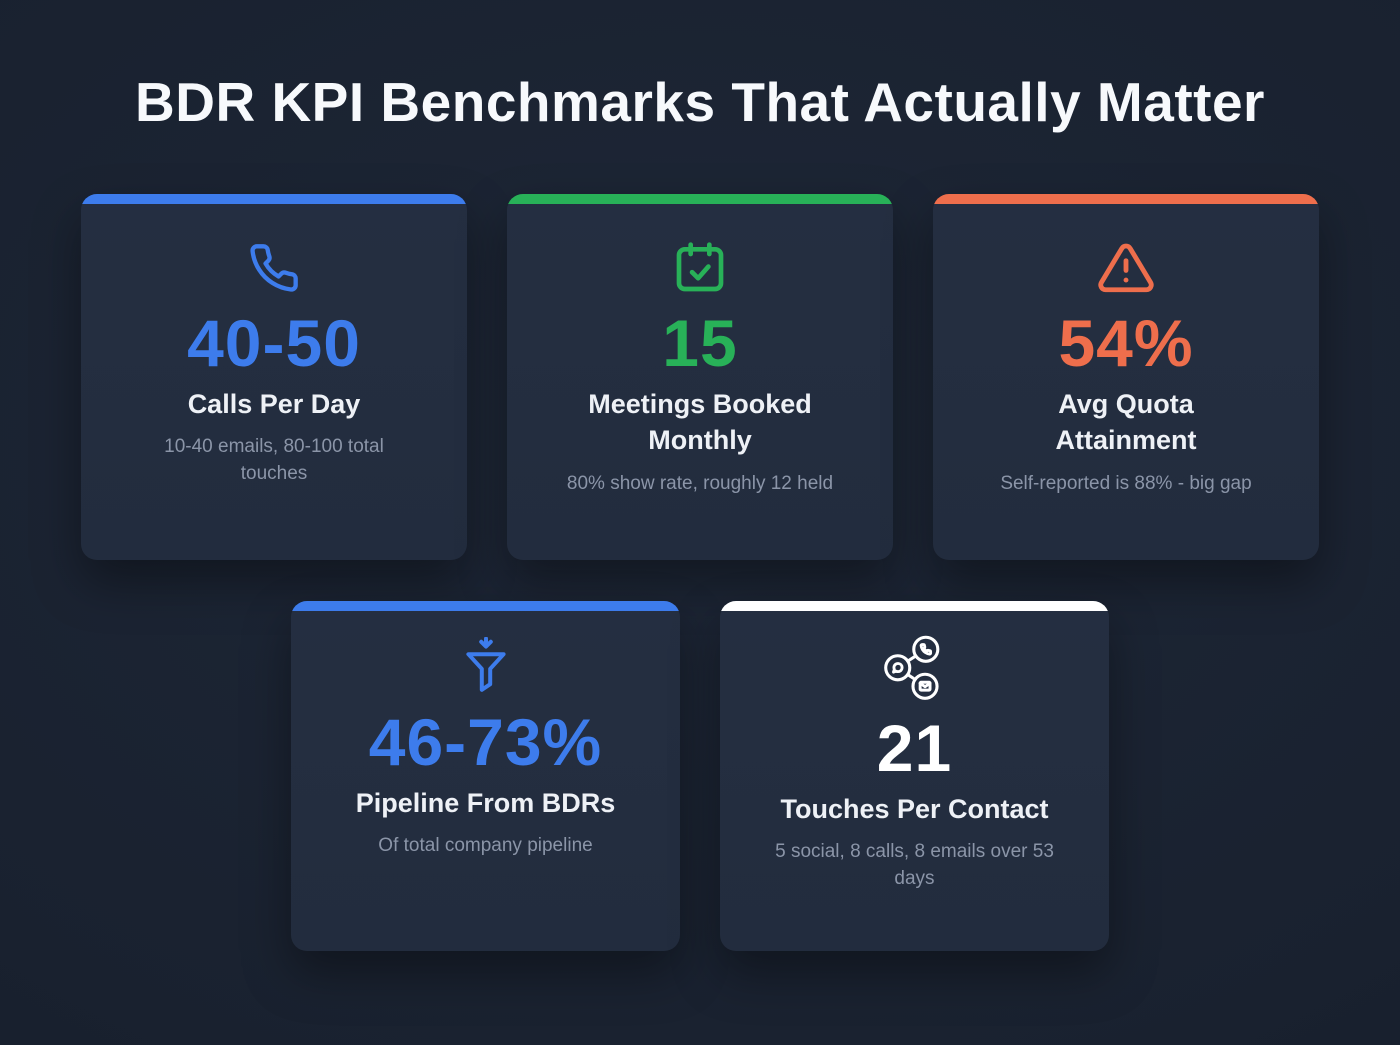 The width and height of the screenshot is (1400, 1045). What do you see at coordinates (485, 803) in the screenshot?
I see `kpi-label: Pipeline From BDRs` at bounding box center [485, 803].